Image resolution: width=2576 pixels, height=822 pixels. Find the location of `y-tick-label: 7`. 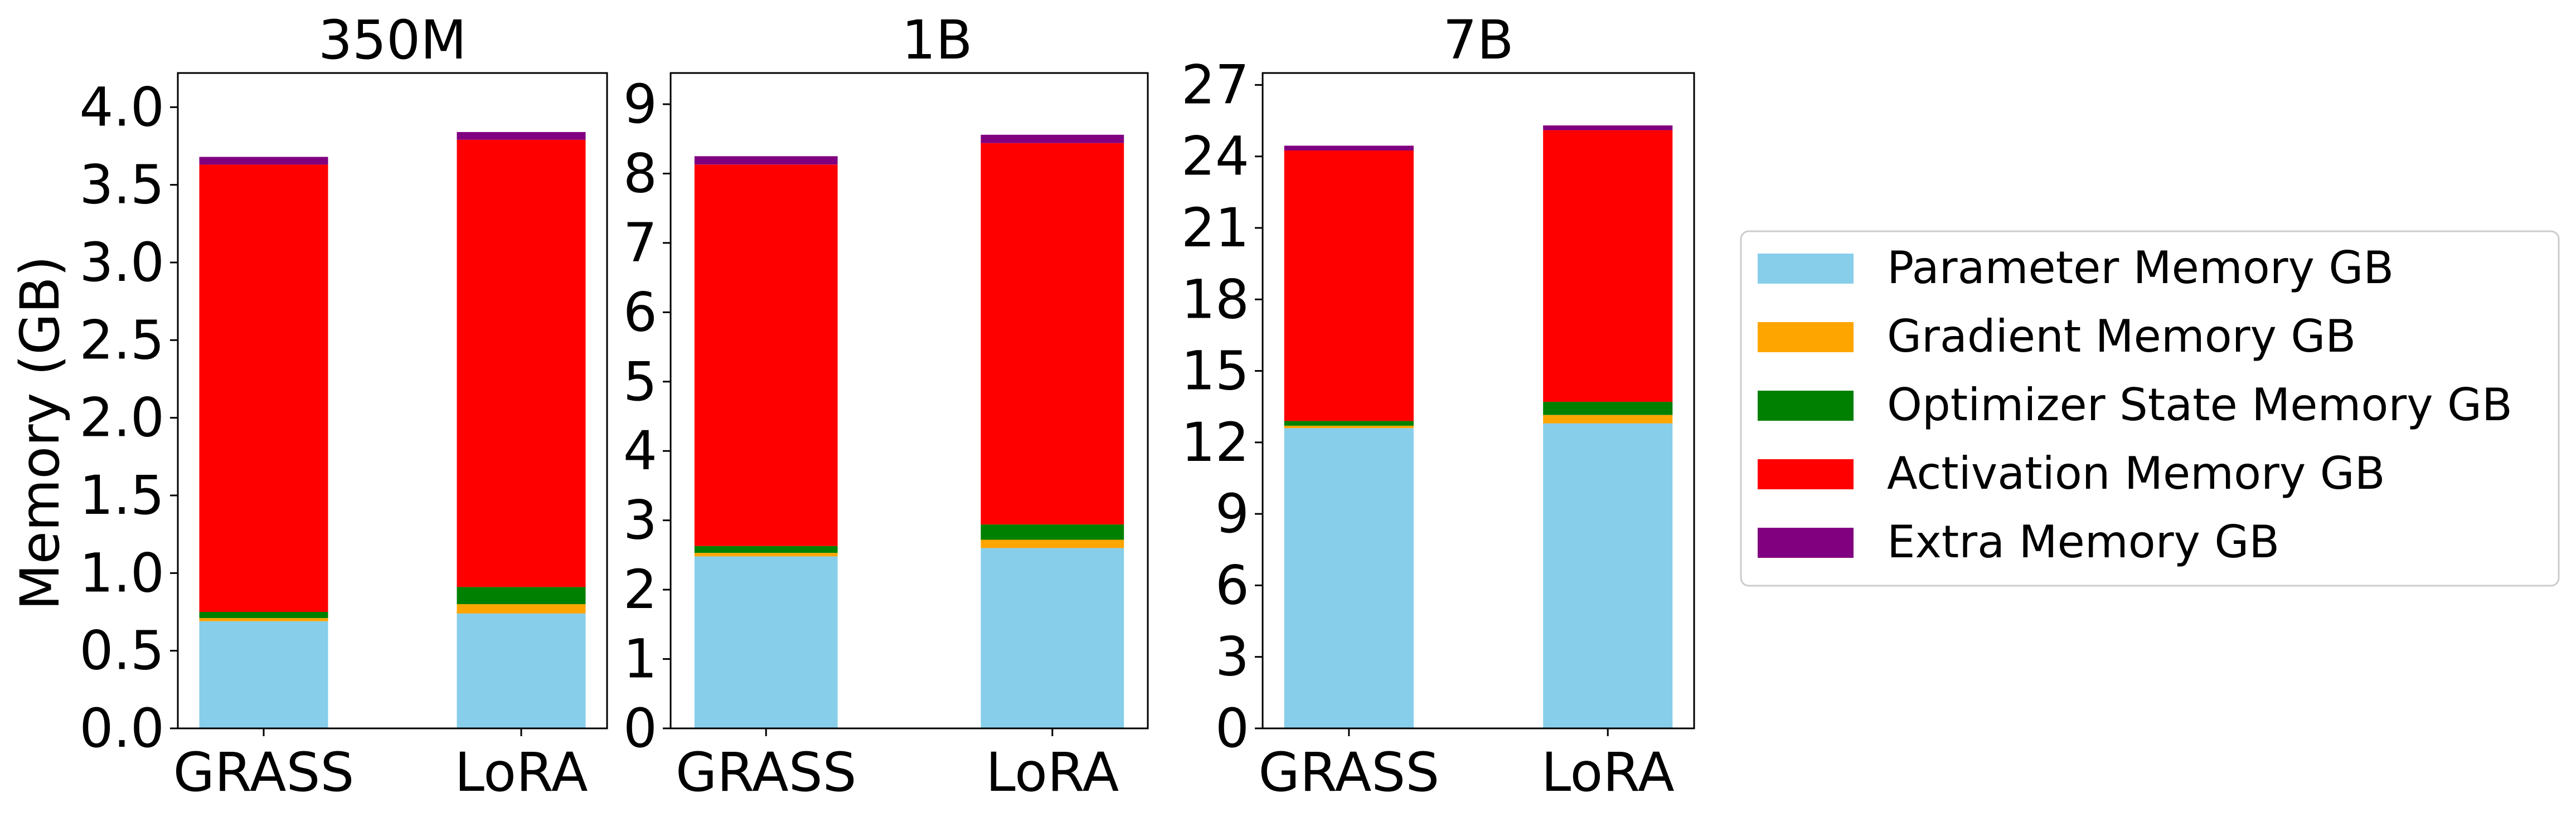

y-tick-label: 7 is located at coordinates (640, 243).